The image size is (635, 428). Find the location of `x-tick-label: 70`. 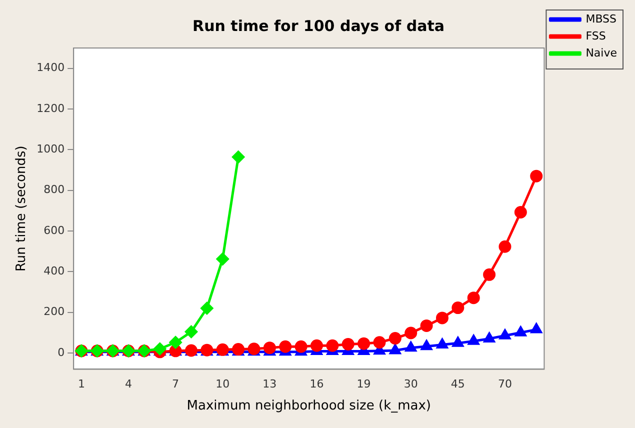

x-tick-label: 70 is located at coordinates (505, 384).